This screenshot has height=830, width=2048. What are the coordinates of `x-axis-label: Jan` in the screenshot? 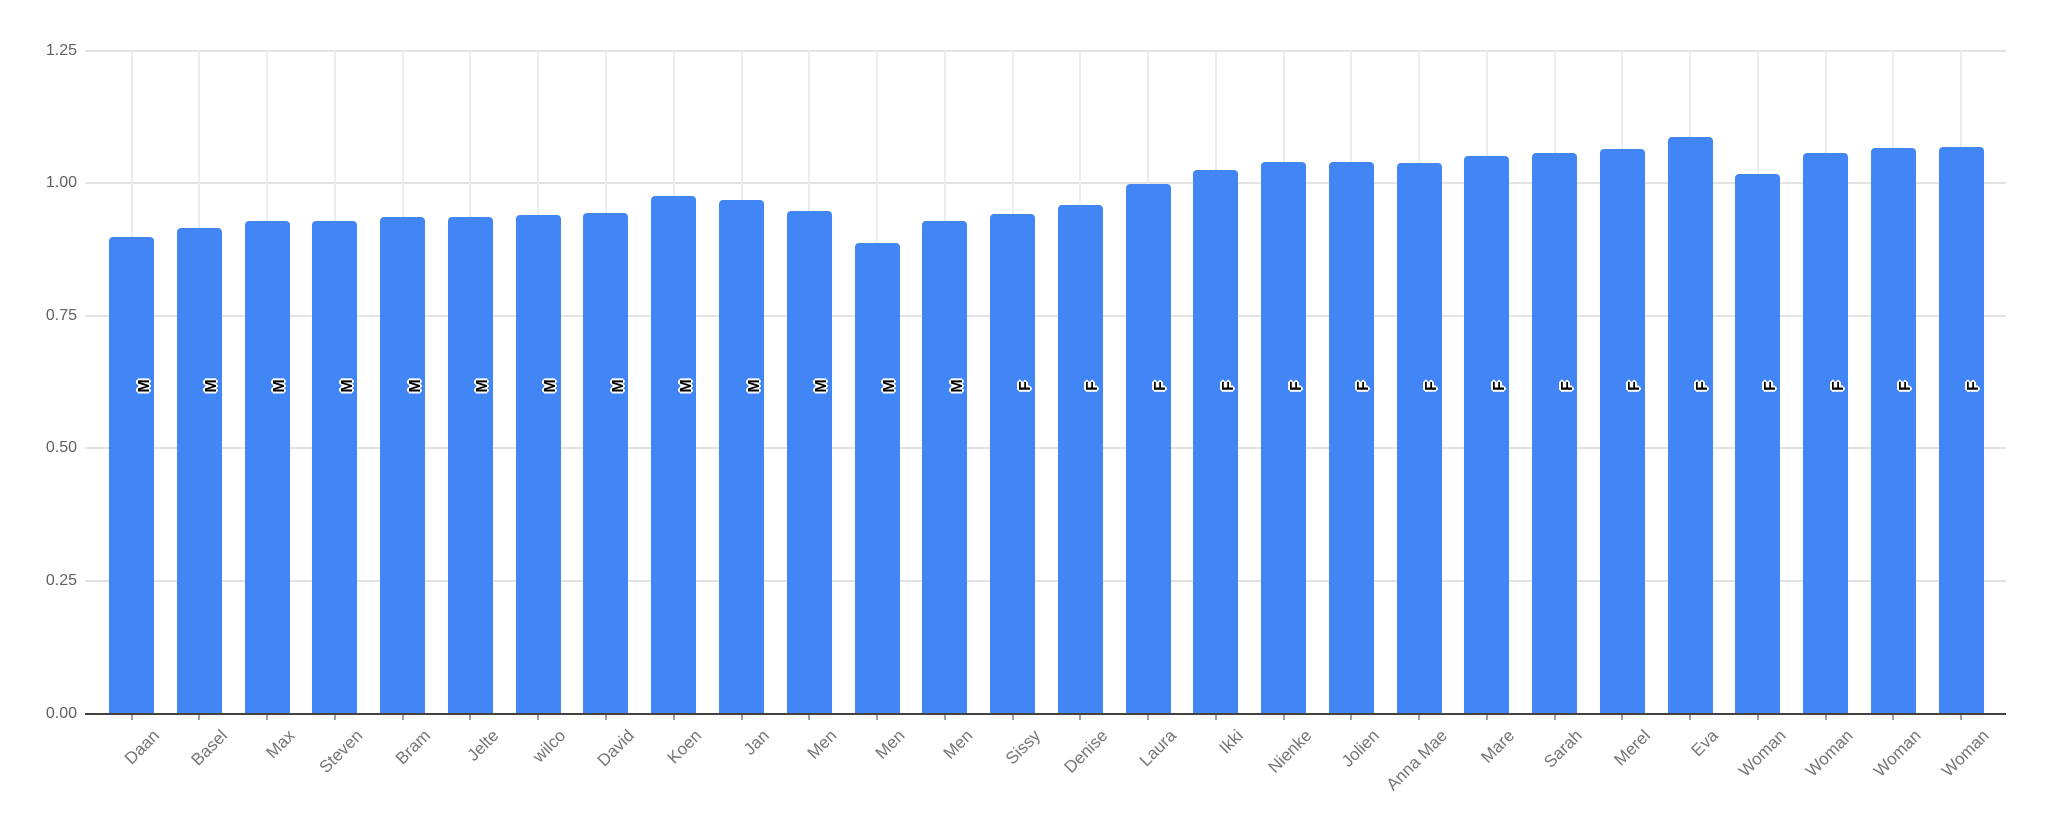 It's located at (756, 742).